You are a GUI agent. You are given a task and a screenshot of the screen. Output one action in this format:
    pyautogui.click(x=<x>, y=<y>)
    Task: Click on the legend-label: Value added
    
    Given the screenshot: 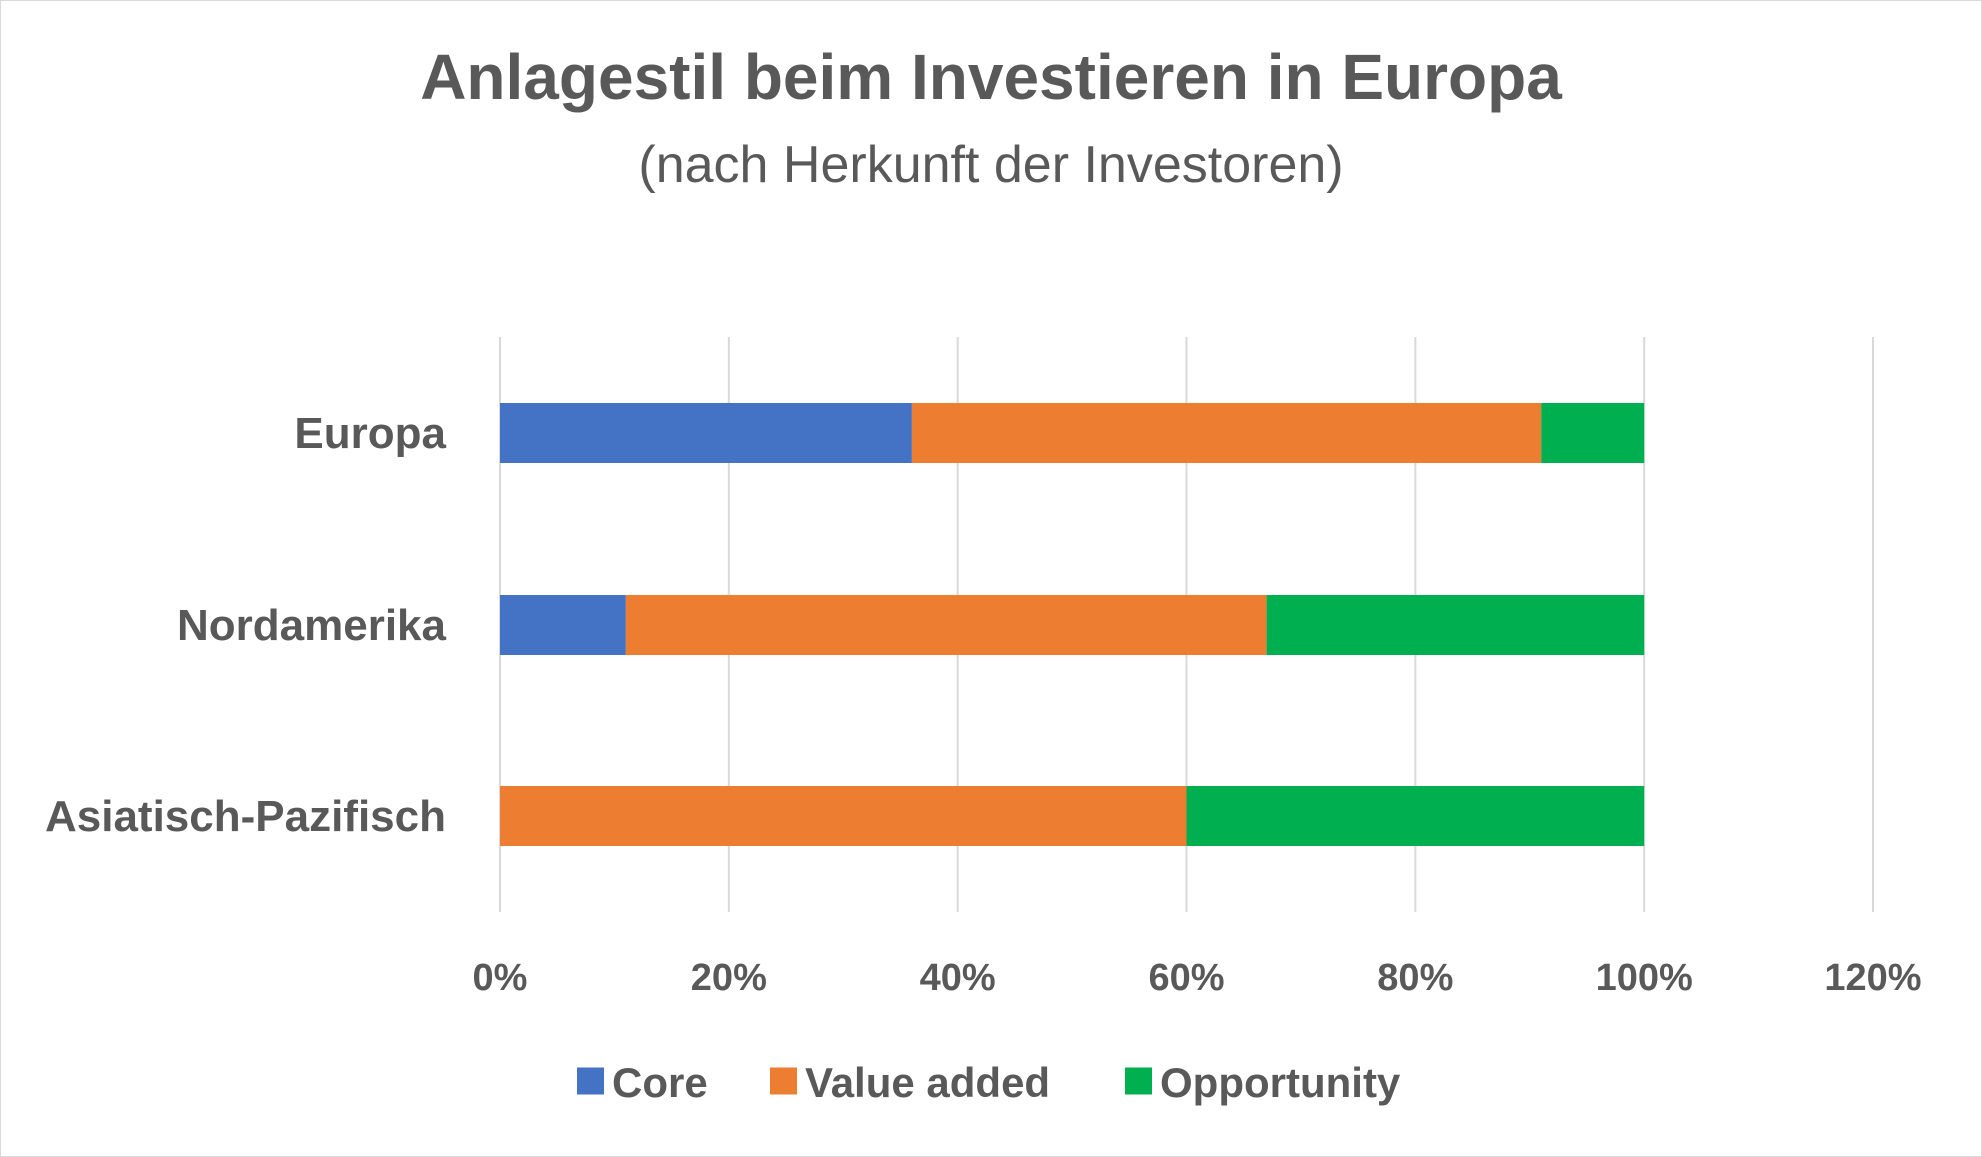 What is the action you would take?
    pyautogui.click(x=927, y=1082)
    